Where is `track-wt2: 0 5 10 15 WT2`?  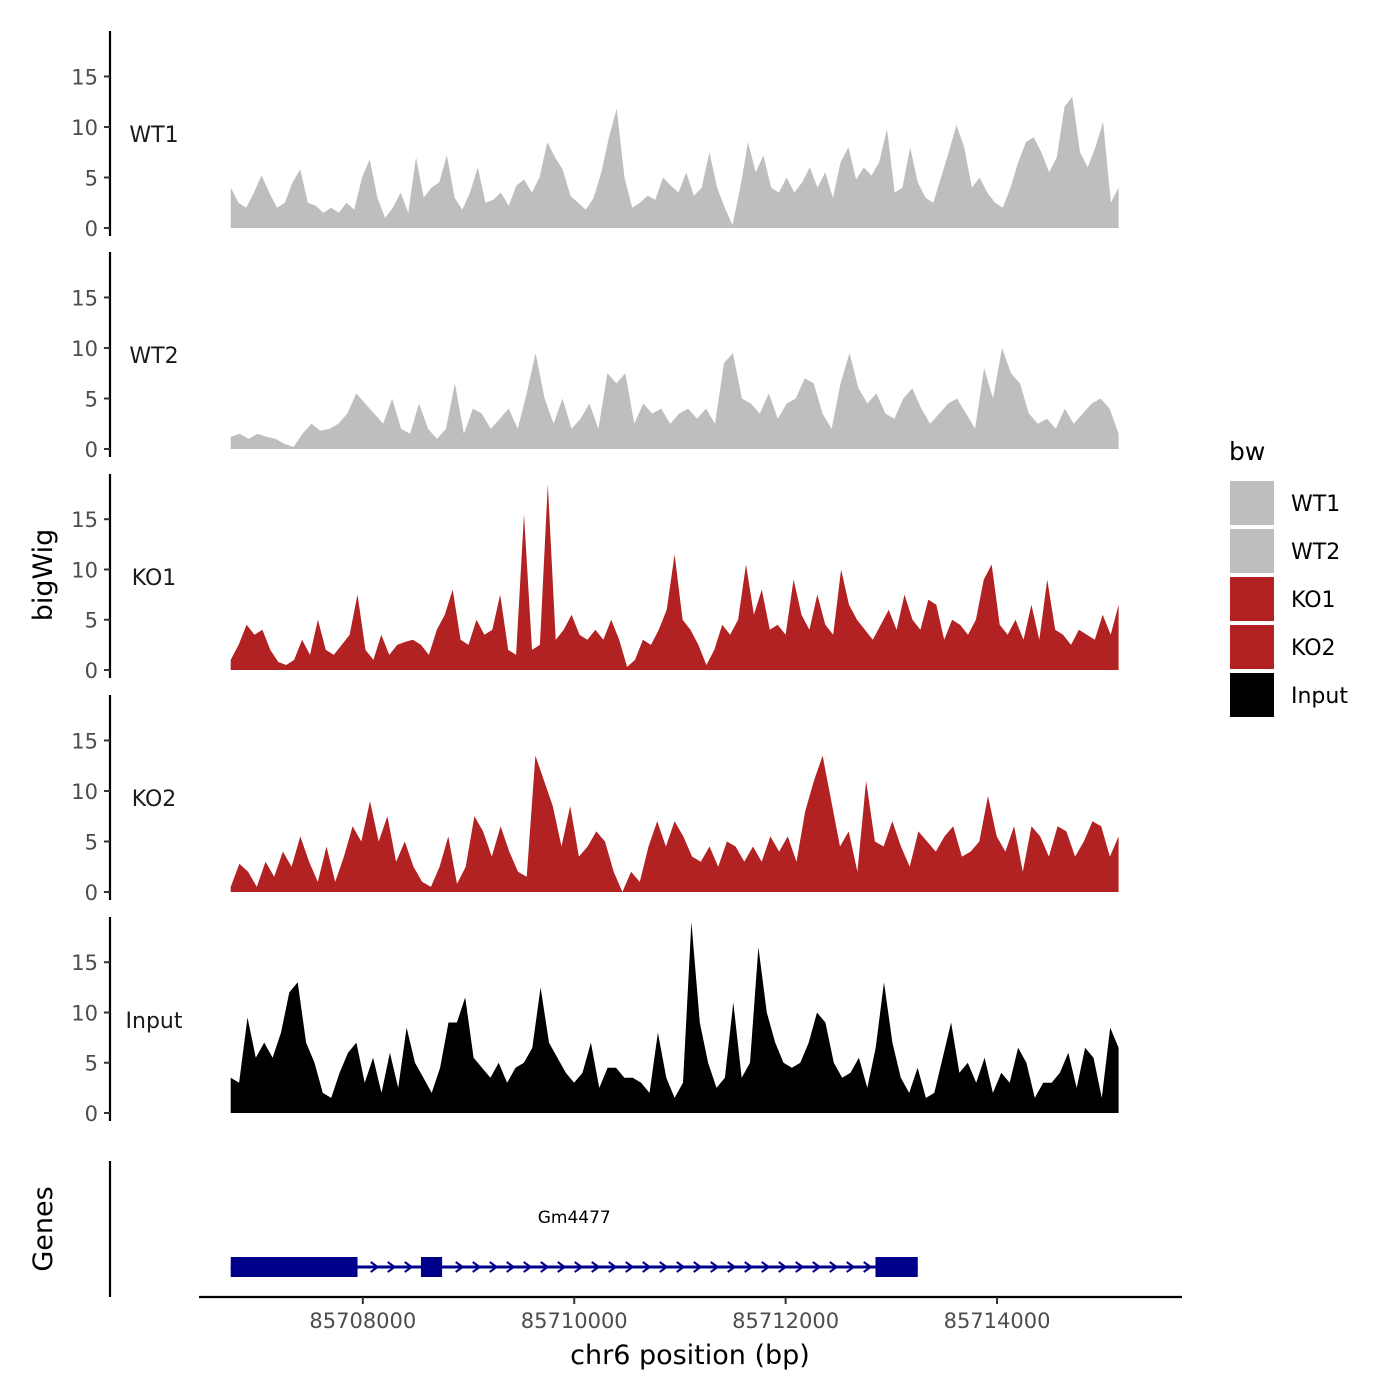 track-wt2: 0 5 10 15 WT2 is located at coordinates (595, 357).